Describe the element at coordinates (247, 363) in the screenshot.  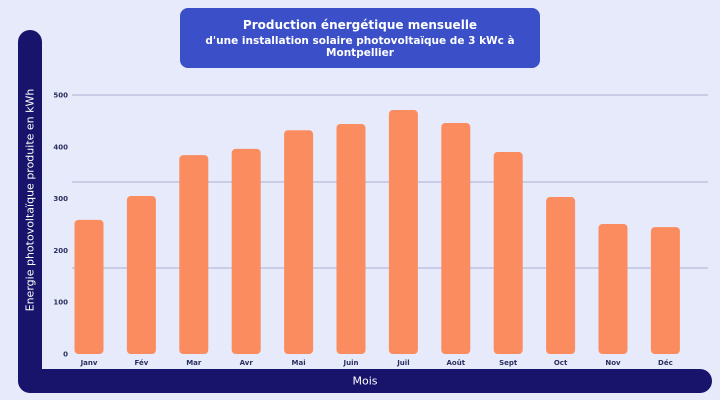
I see `x-tick-label: Avr` at that location.